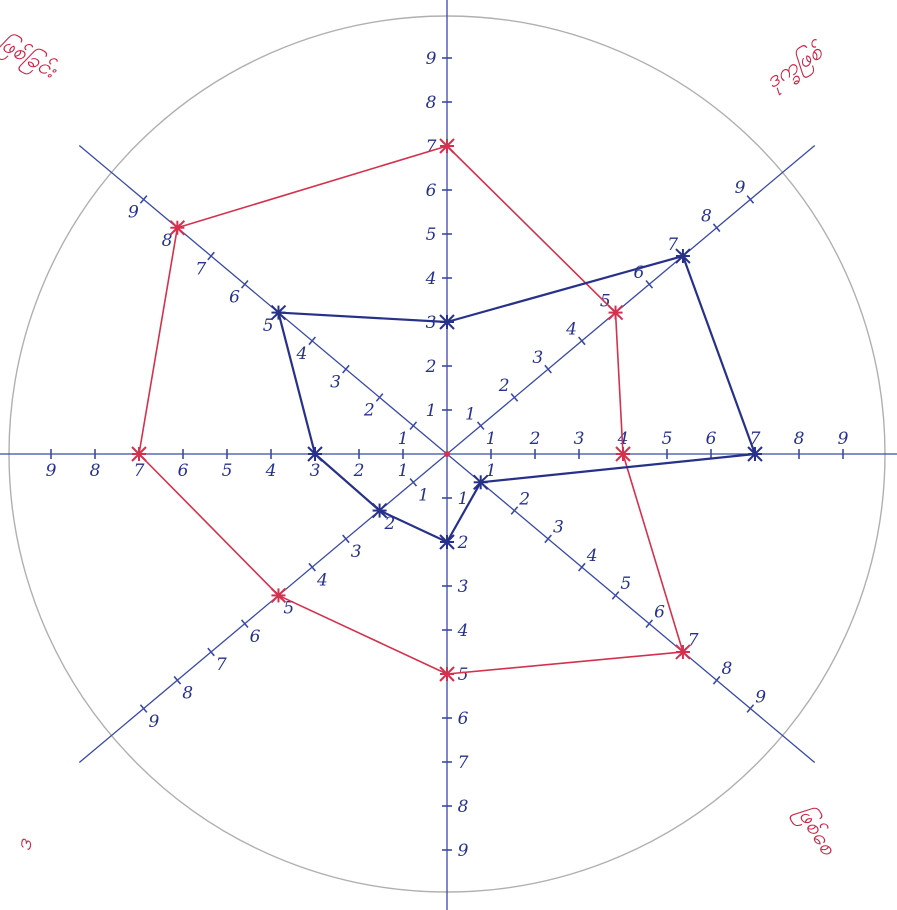 Image resolution: width=897 pixels, height=910 pixels. I want to click on axis-2-tick-label: 8, so click(799, 439).